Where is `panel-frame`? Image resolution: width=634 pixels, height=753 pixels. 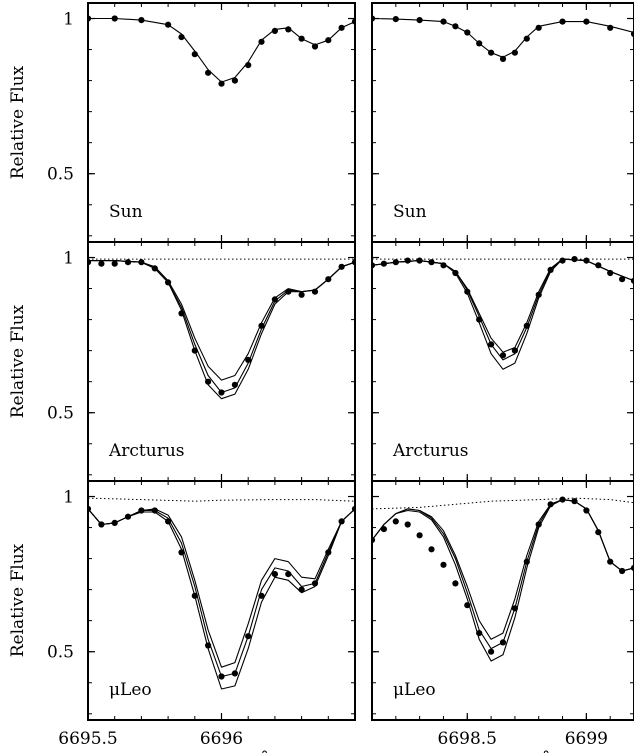 panel-frame is located at coordinates (502, 600).